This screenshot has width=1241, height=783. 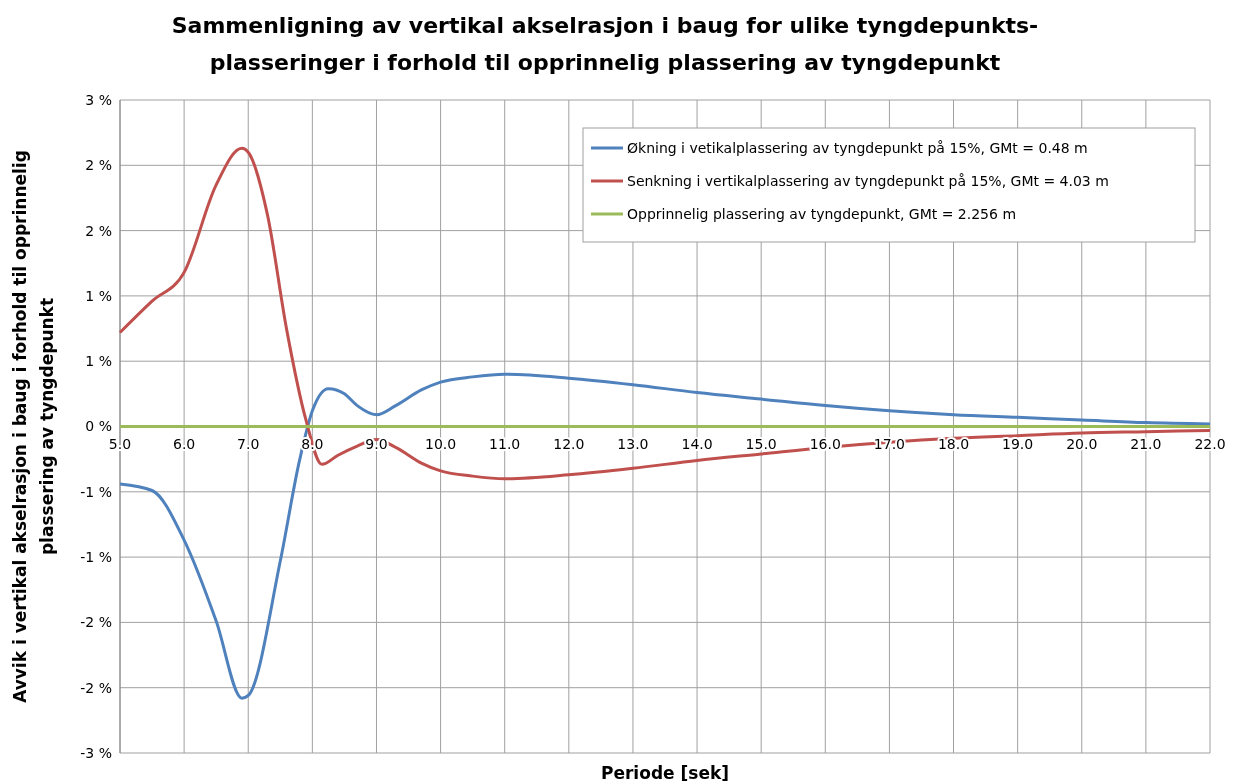 What do you see at coordinates (697, 443) in the screenshot?
I see `x-tick-label: 14.0` at bounding box center [697, 443].